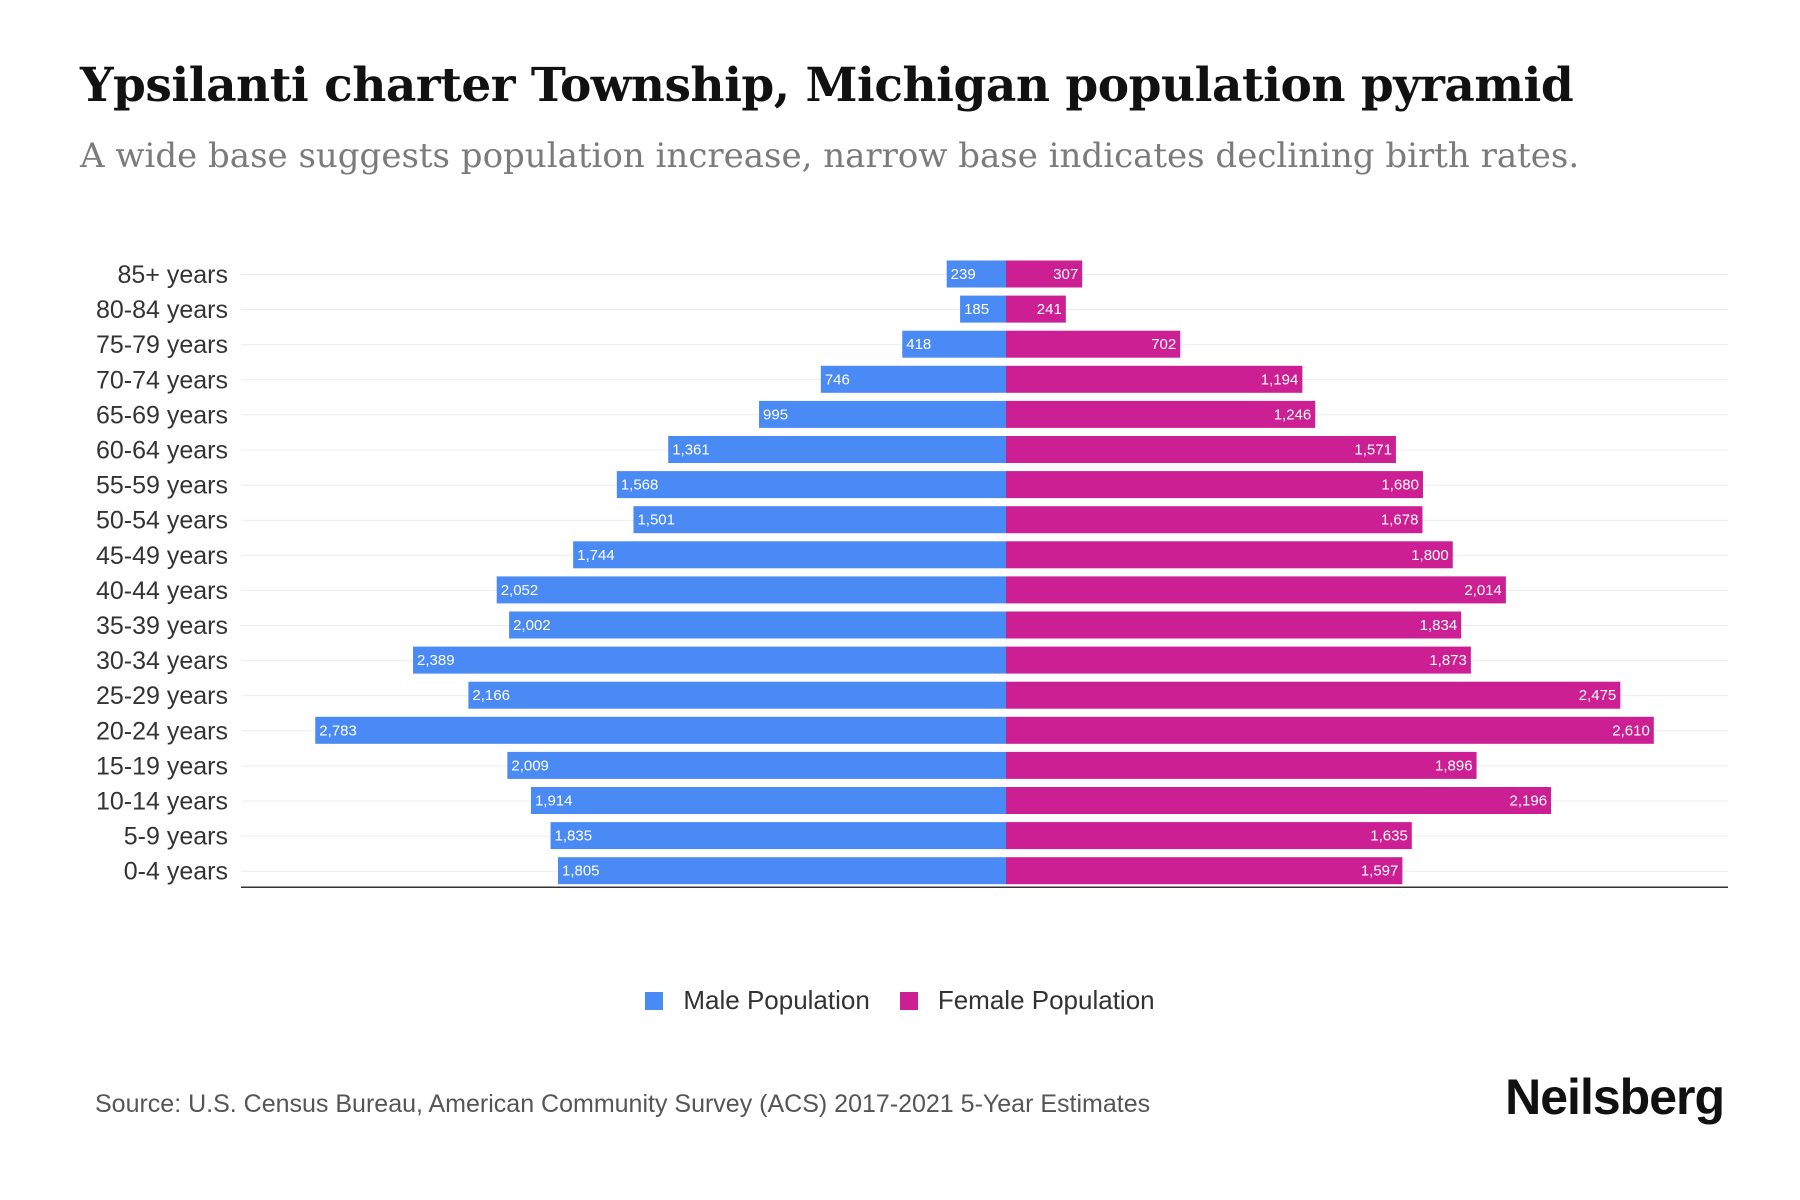 The image size is (1800, 1200). What do you see at coordinates (173, 275) in the screenshot?
I see `category-label: 85+ years` at bounding box center [173, 275].